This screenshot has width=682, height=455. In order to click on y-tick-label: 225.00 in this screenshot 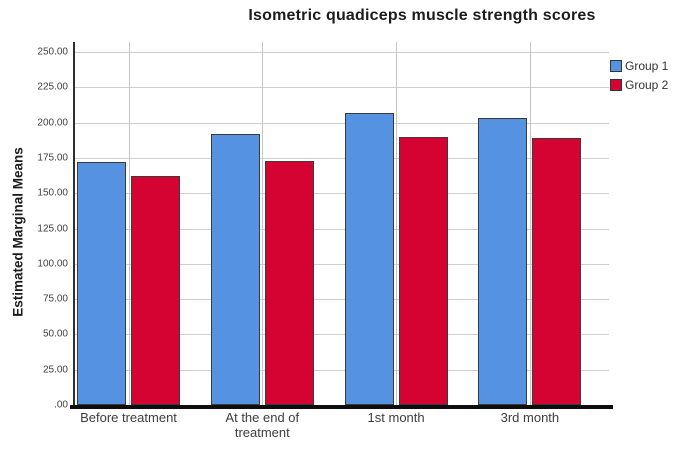, I will do `click(52, 87)`.